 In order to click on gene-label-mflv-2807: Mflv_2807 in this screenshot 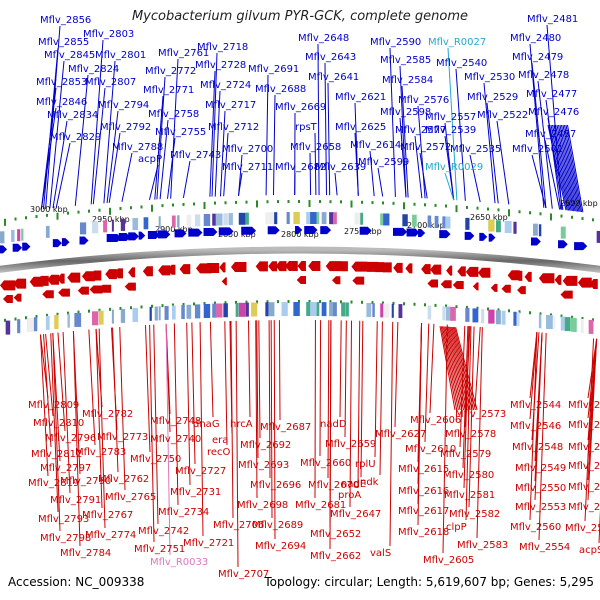, I will do `click(110, 82)`.